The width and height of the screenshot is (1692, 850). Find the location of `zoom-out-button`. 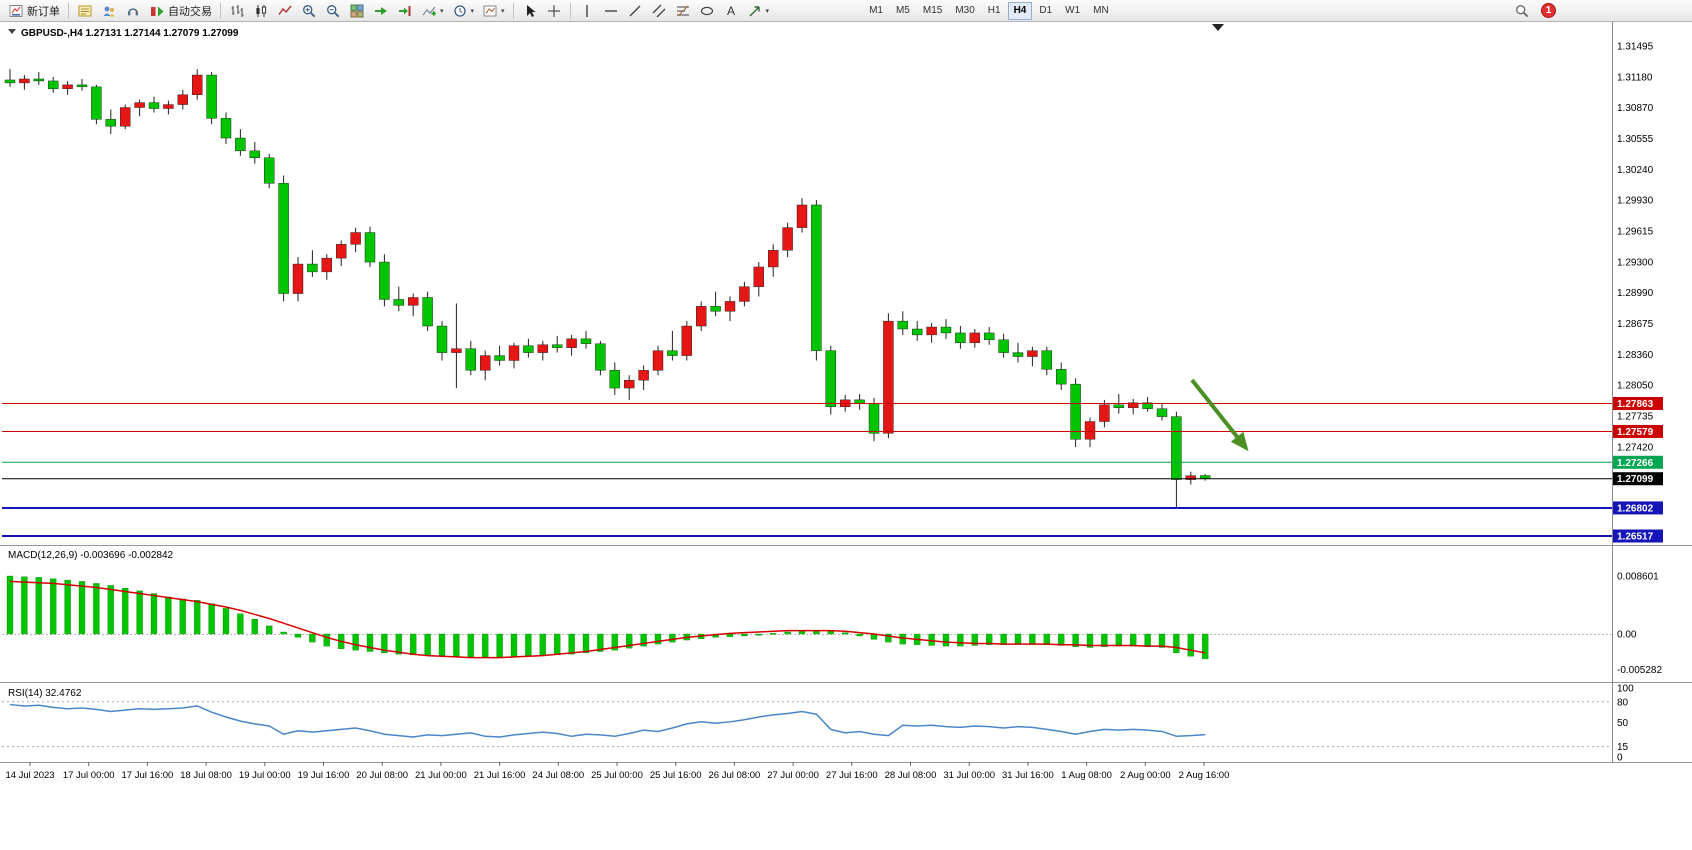

zoom-out-button is located at coordinates (333, 11).